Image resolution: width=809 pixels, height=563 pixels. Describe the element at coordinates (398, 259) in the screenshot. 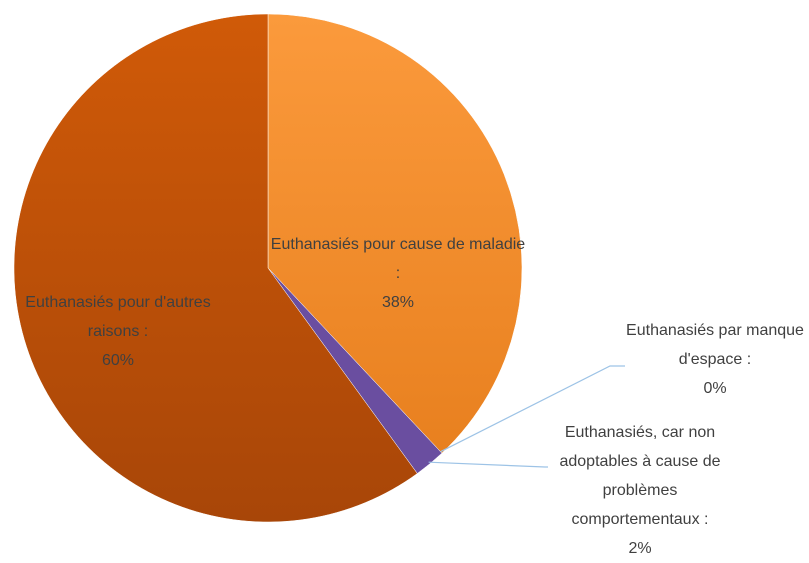

I see `category-label: Euthanasiés pour cause de maladie :` at that location.